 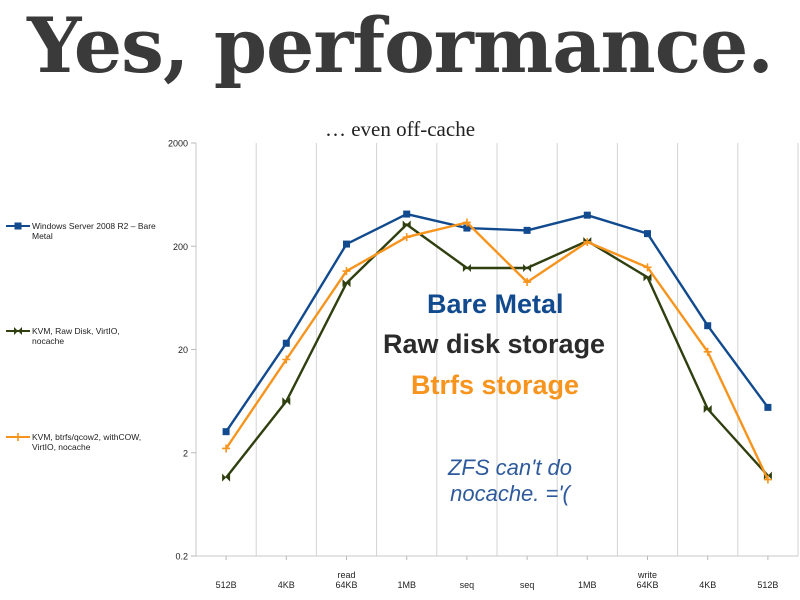 I want to click on page-subtitle: … even off-cache, so click(x=400, y=129).